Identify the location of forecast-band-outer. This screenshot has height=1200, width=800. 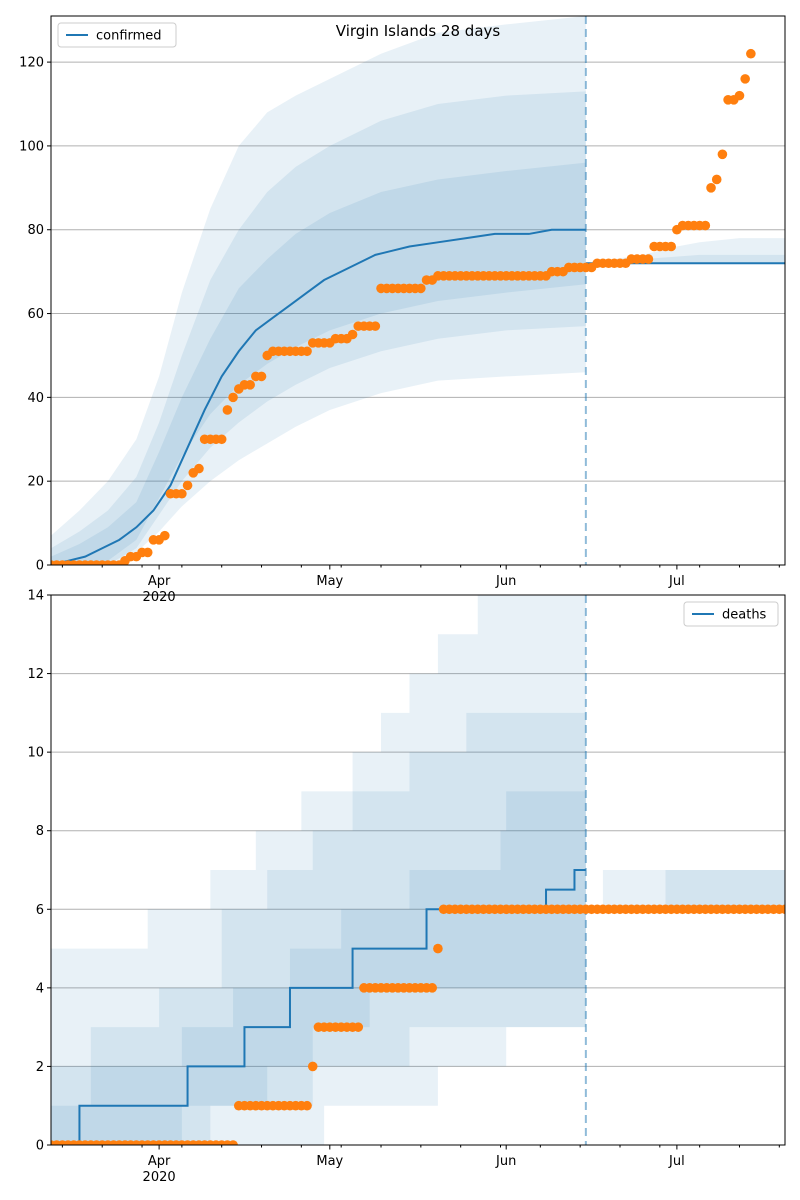
(685, 890).